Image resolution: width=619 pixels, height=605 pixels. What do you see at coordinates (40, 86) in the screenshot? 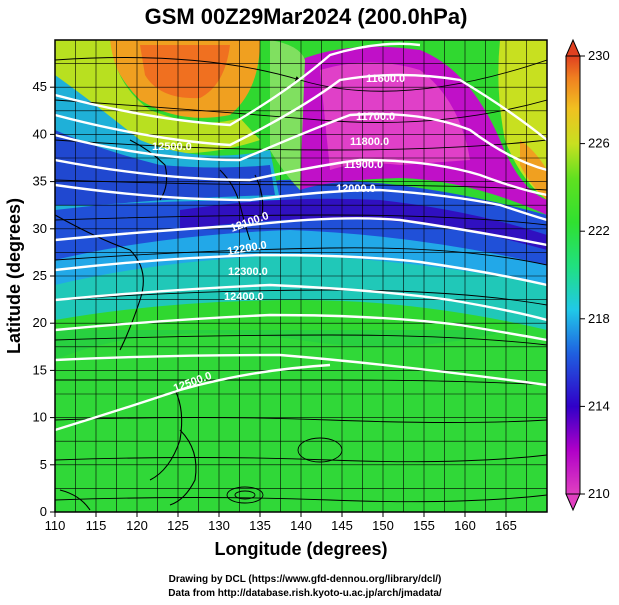
I see `y-tick-label: 45` at bounding box center [40, 86].